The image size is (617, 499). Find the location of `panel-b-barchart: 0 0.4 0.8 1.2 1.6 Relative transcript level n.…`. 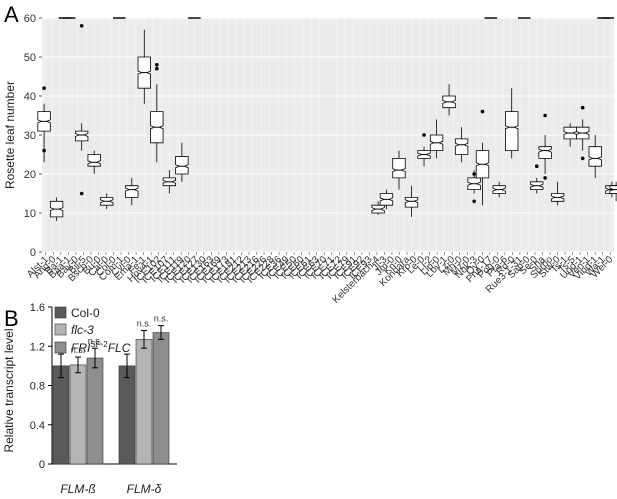

panel-b-barchart: 0 0.4 0.8 1.2 1.6 Relative transcript level n.… is located at coordinates (89, 399).